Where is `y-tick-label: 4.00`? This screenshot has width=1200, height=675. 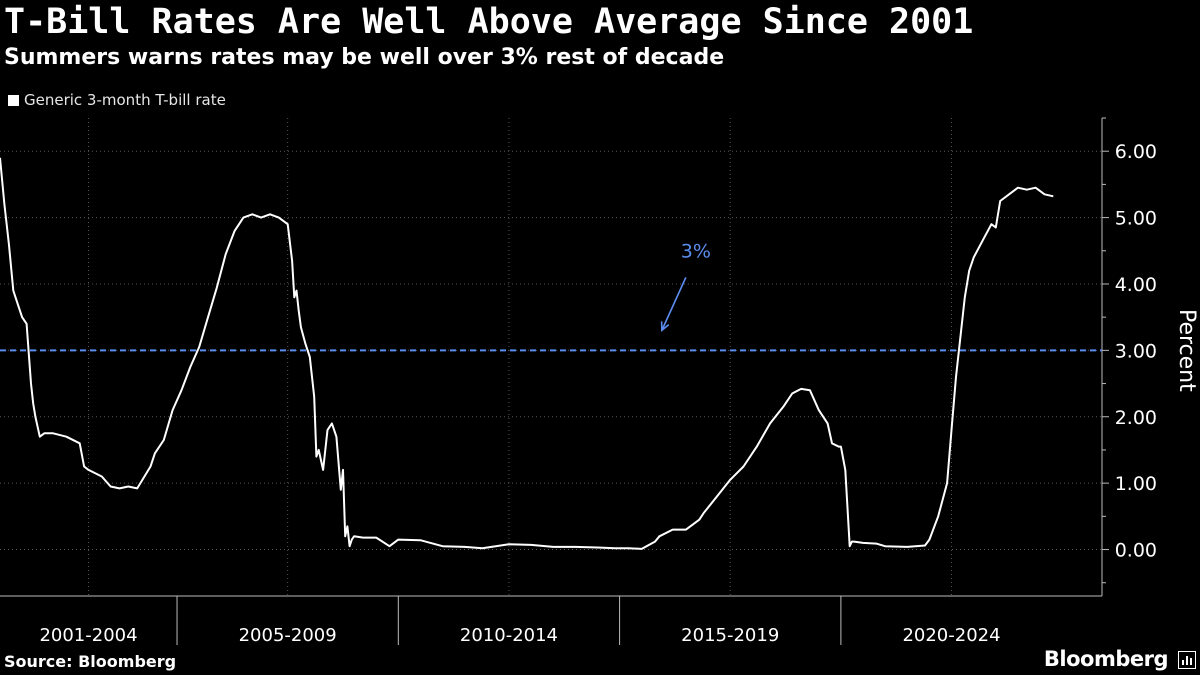 y-tick-label: 4.00 is located at coordinates (1136, 285).